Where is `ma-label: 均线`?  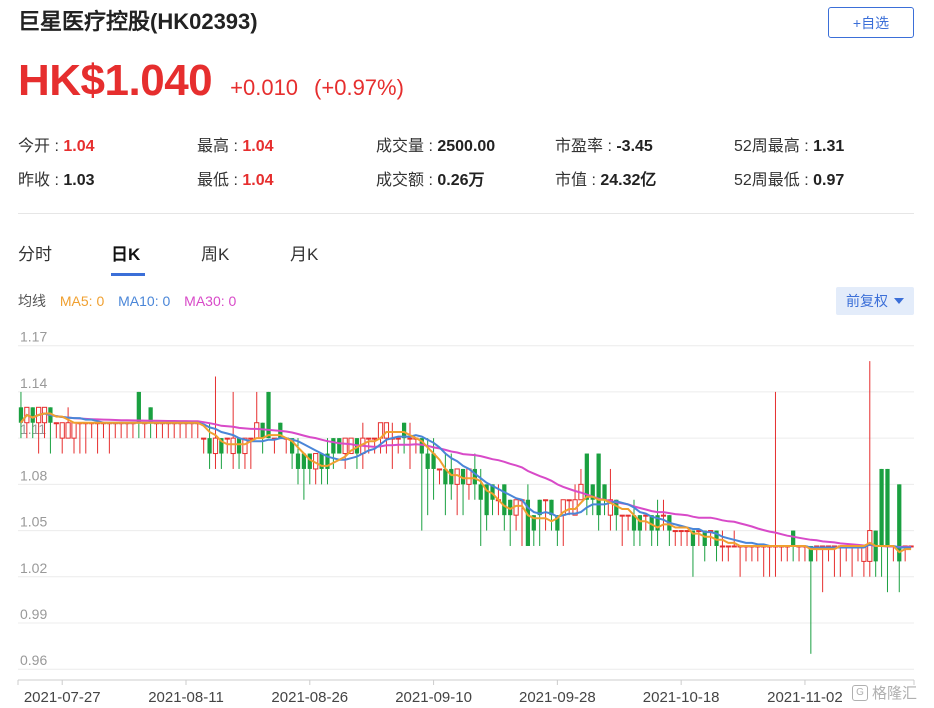
ma-label: 均线 is located at coordinates (32, 301).